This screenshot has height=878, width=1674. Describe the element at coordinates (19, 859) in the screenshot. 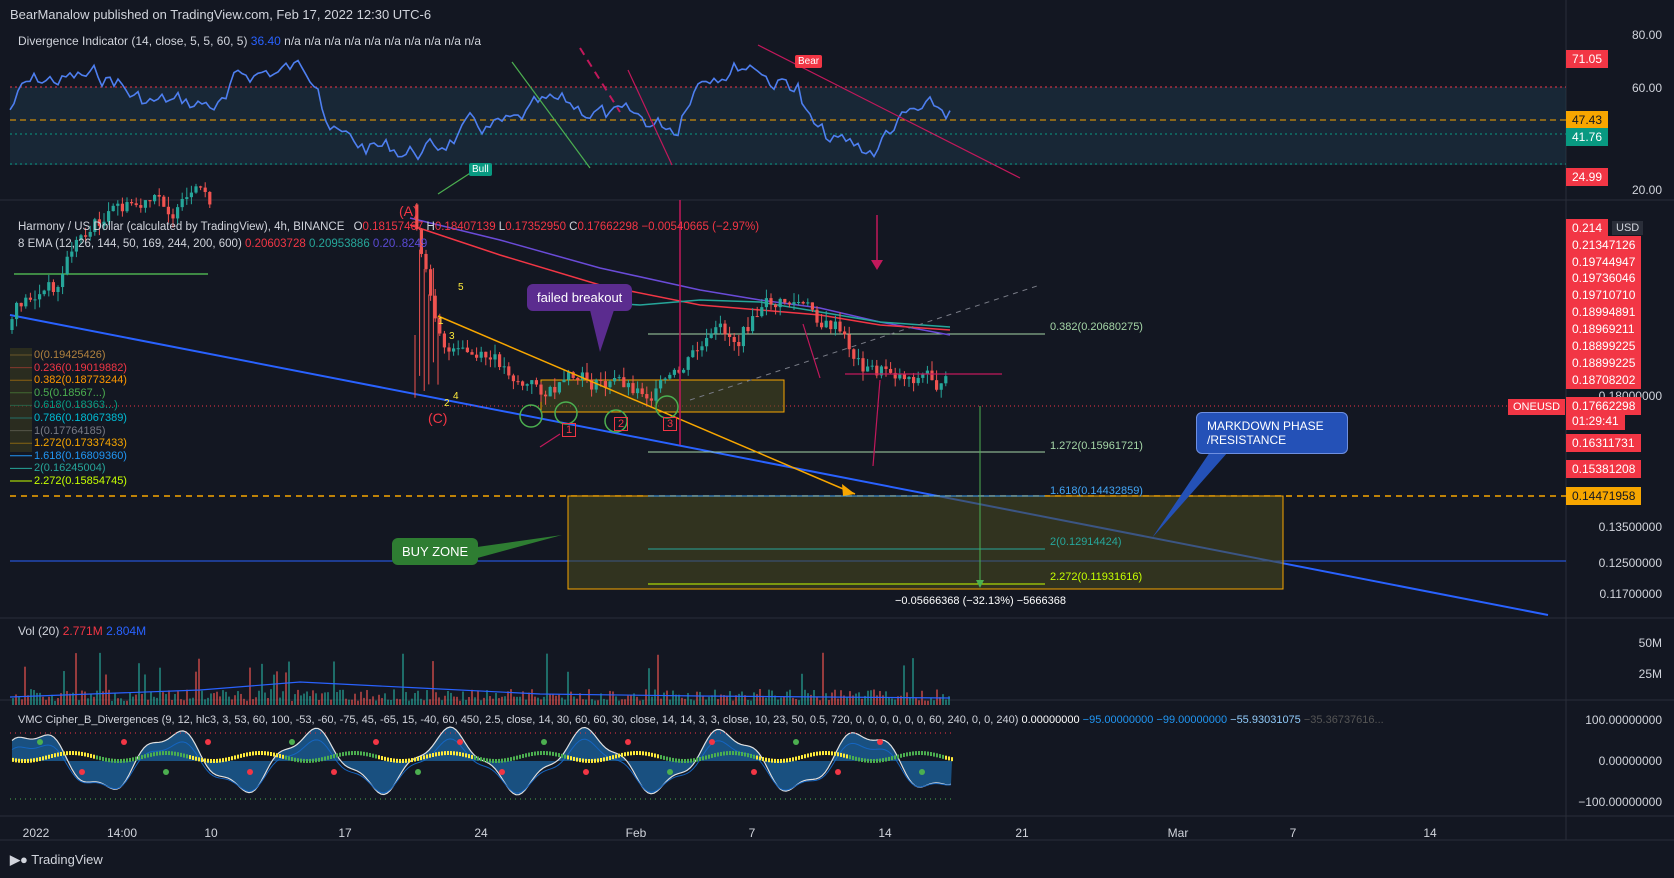

I see `tradingview-icon: ▶●` at that location.